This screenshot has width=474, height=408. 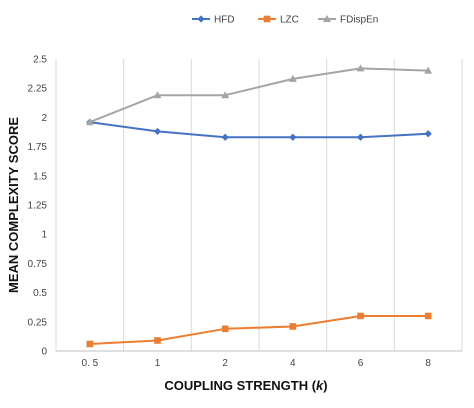 I want to click on legend-label-hfd: HFD, so click(x=224, y=20).